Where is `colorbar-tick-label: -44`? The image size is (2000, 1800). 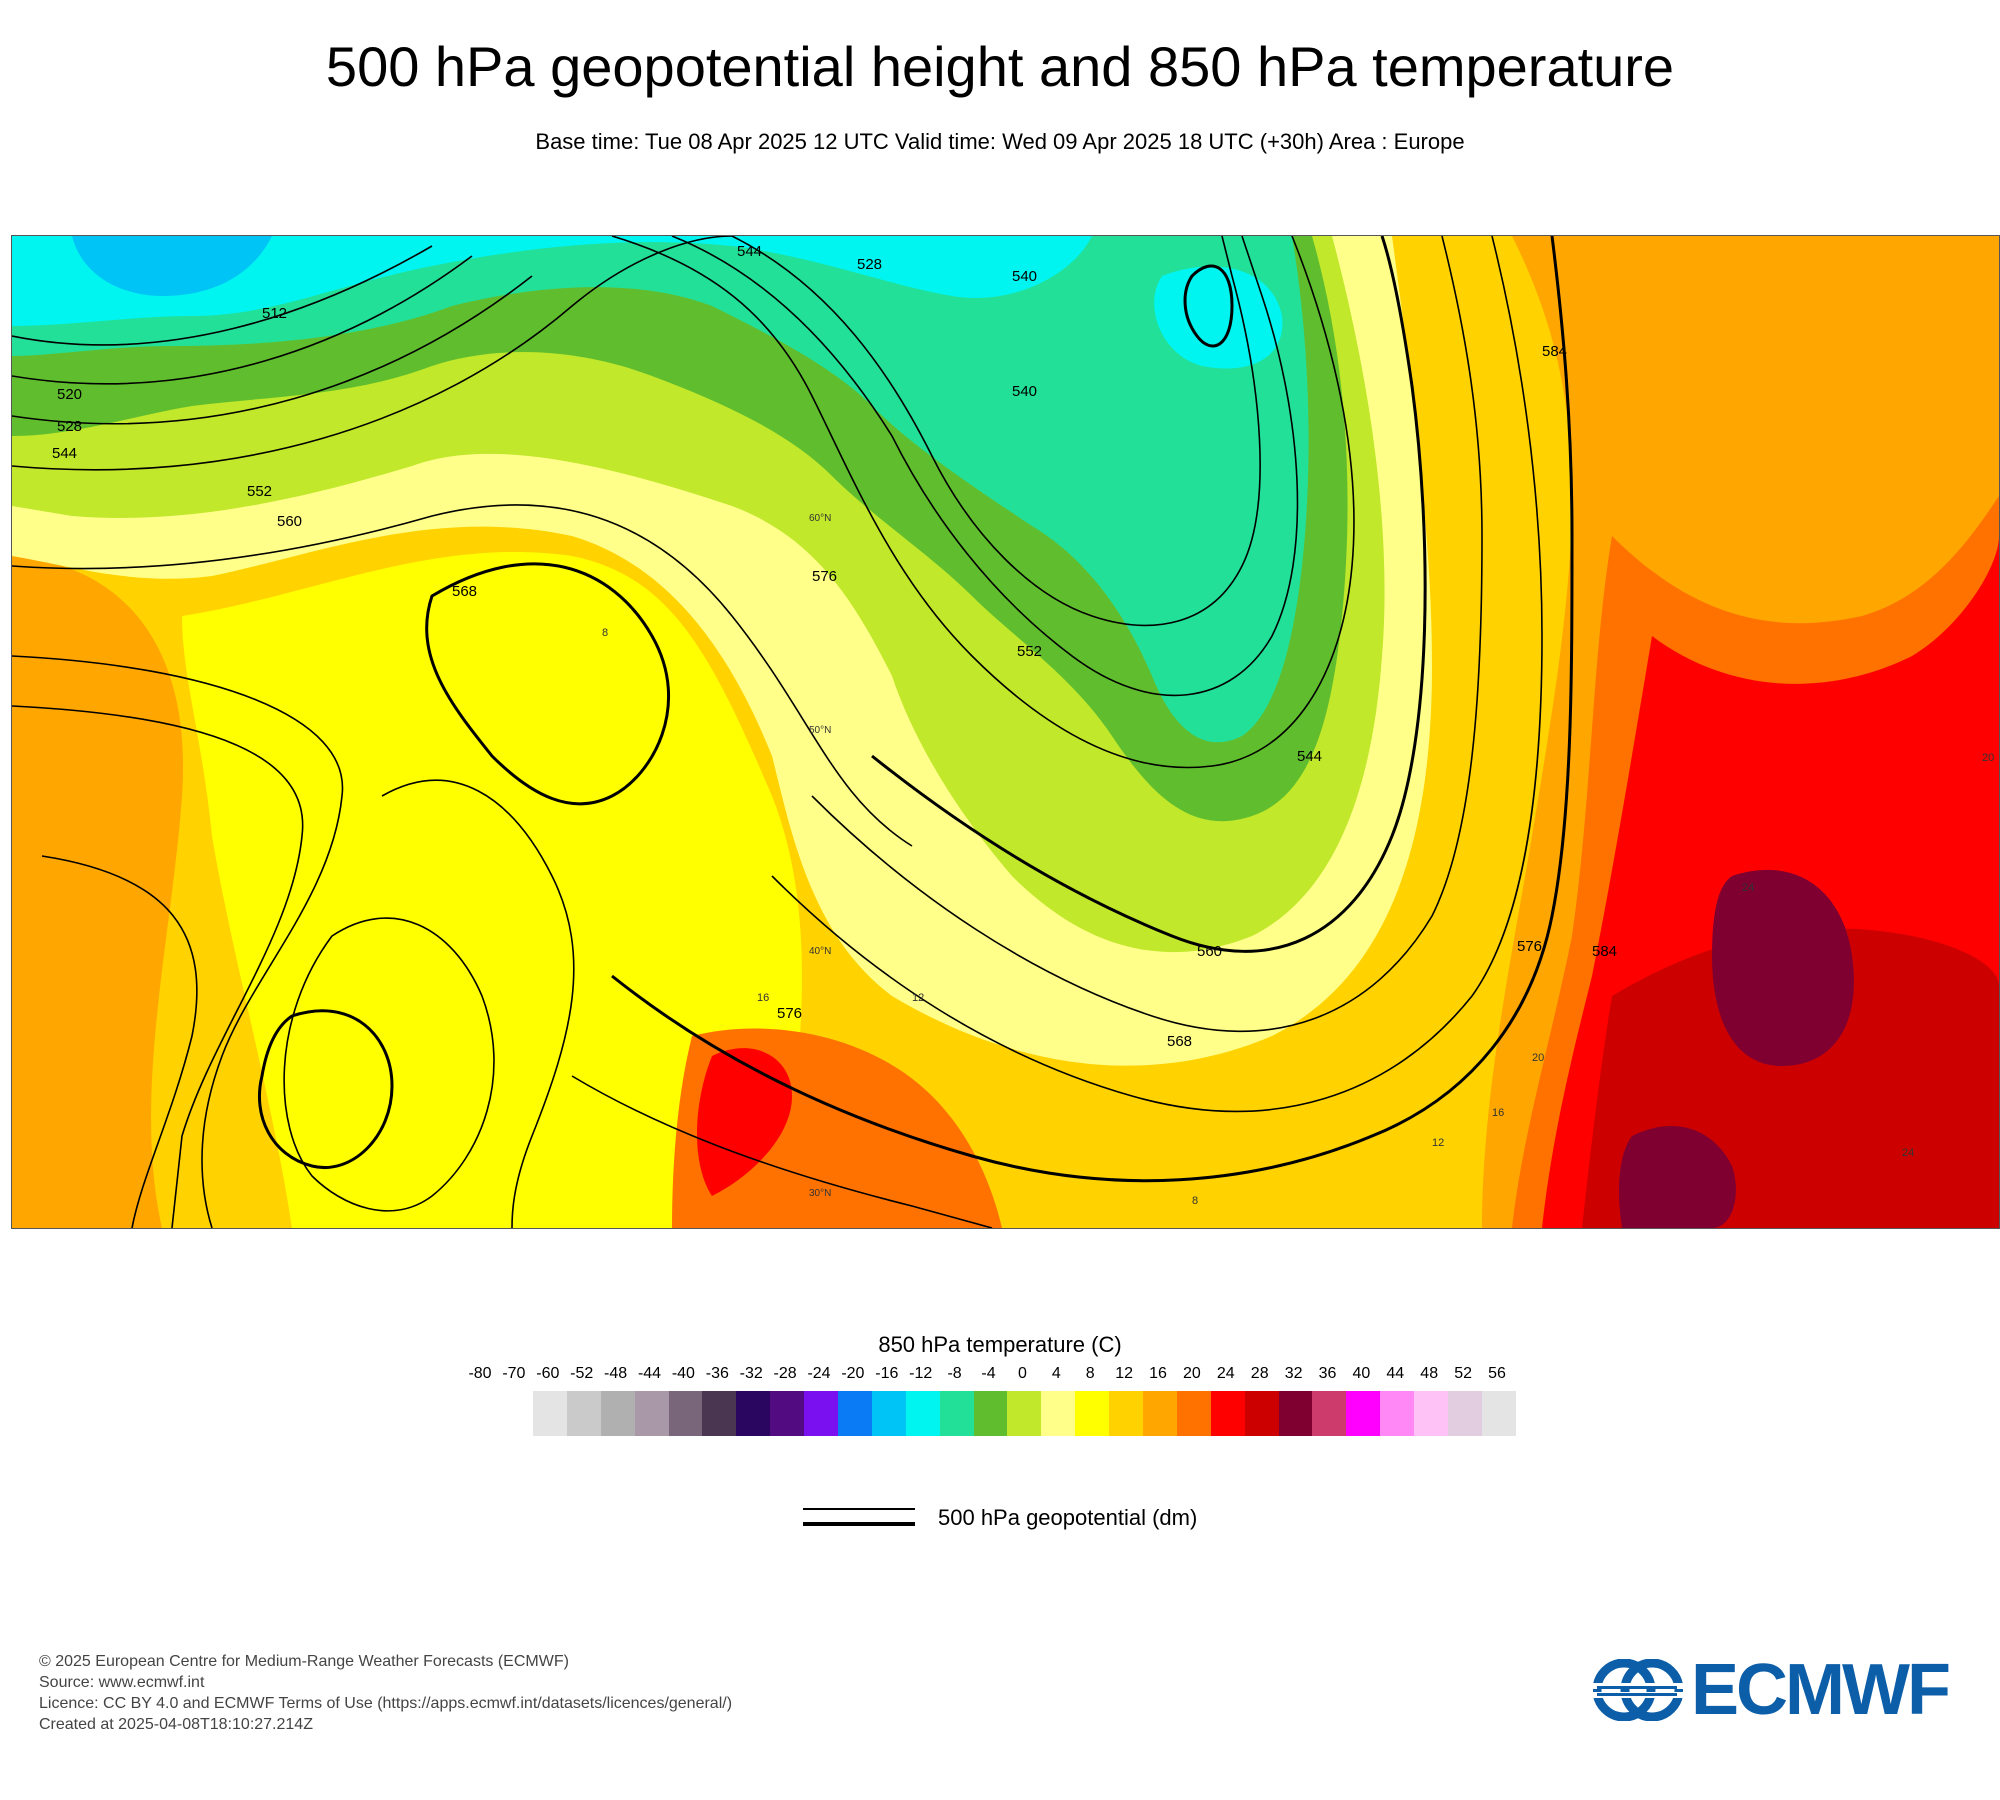 colorbar-tick-label: -44 is located at coordinates (649, 1373).